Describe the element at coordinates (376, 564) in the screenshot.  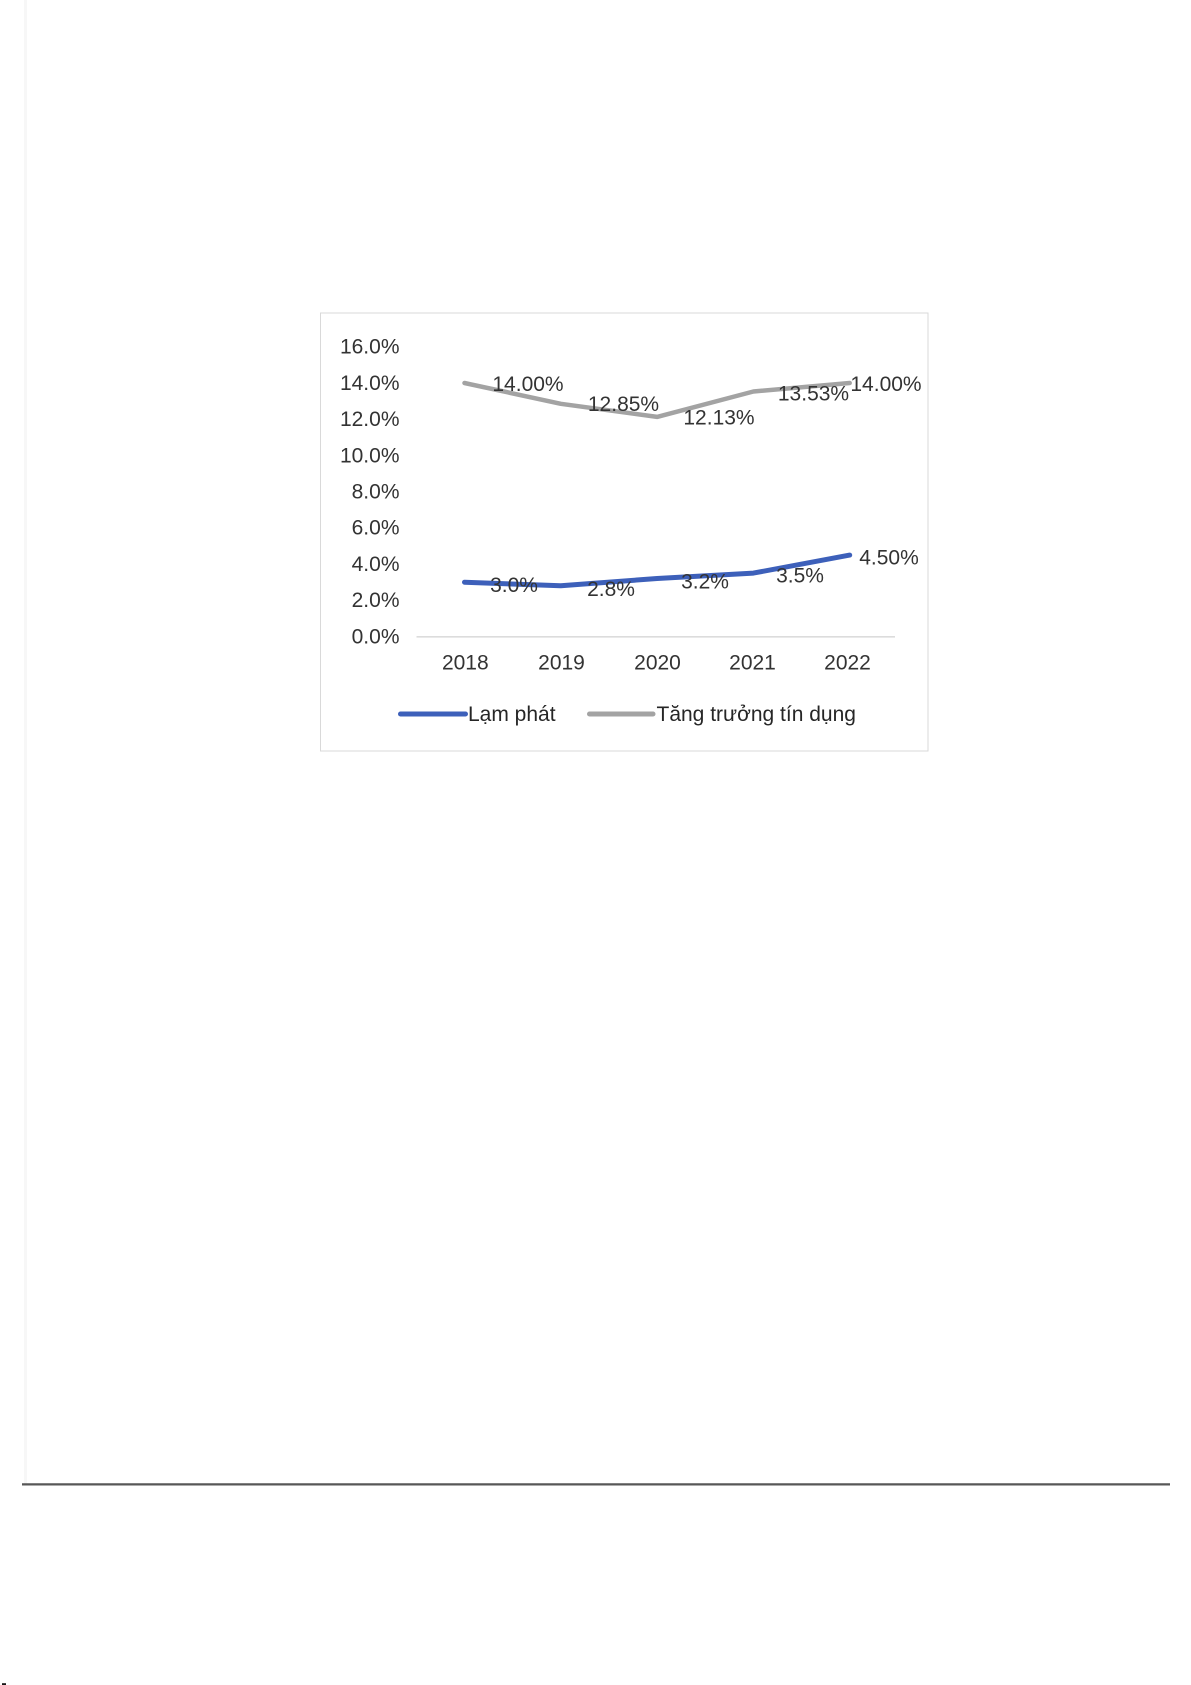
I see `svg-text: 4.0%` at that location.